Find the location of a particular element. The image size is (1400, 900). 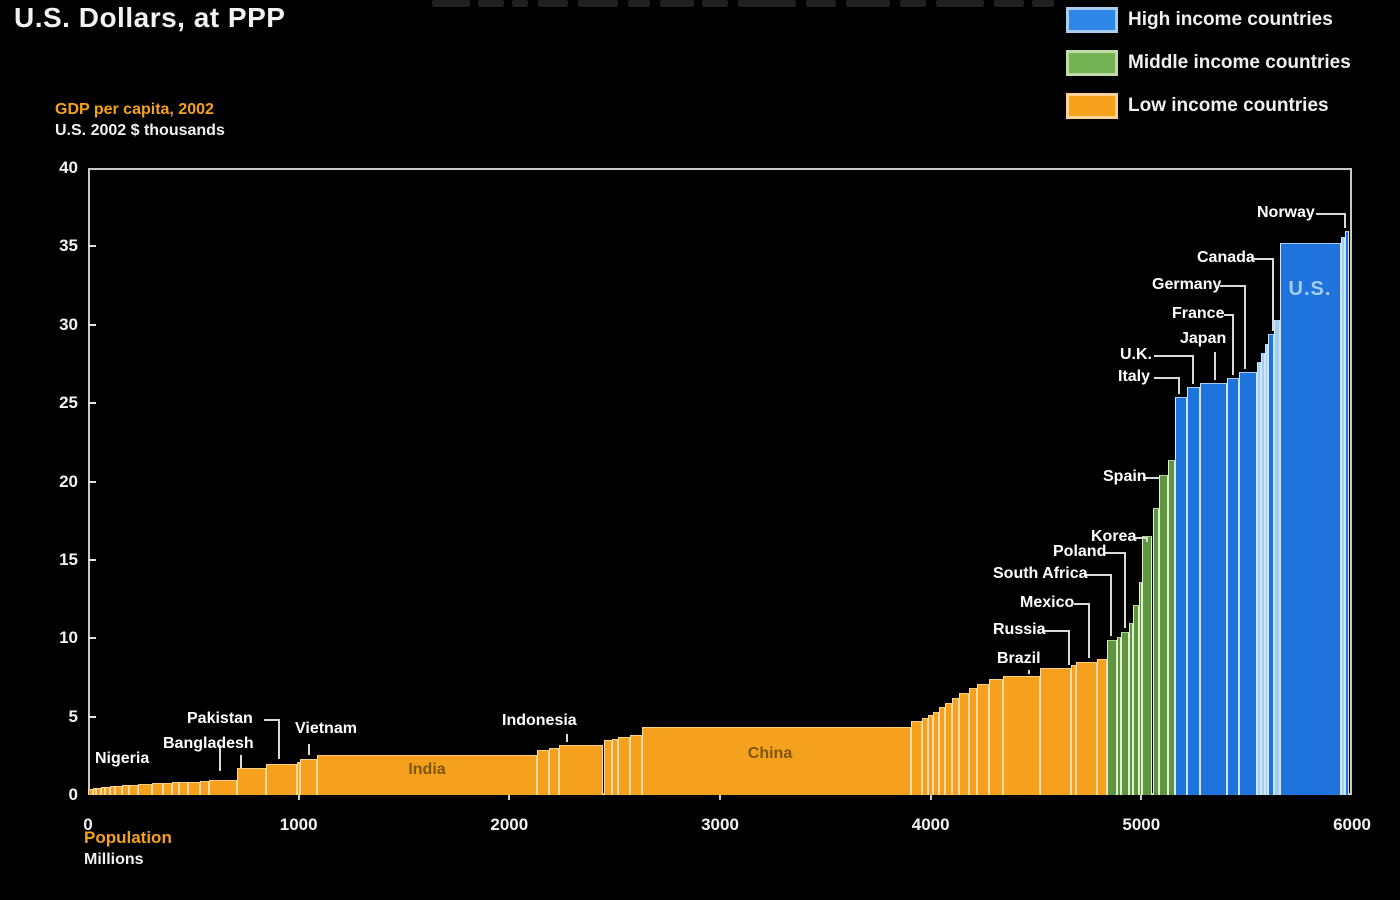

country-label-mexico: Mexico is located at coordinates (1047, 602).